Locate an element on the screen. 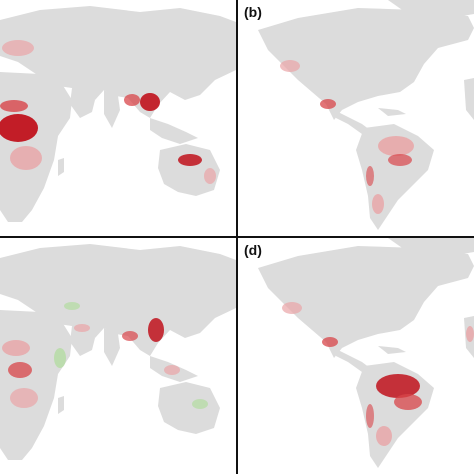 The height and width of the screenshot is (474, 474). hotspot-africa-edge is located at coordinates (470, 334).